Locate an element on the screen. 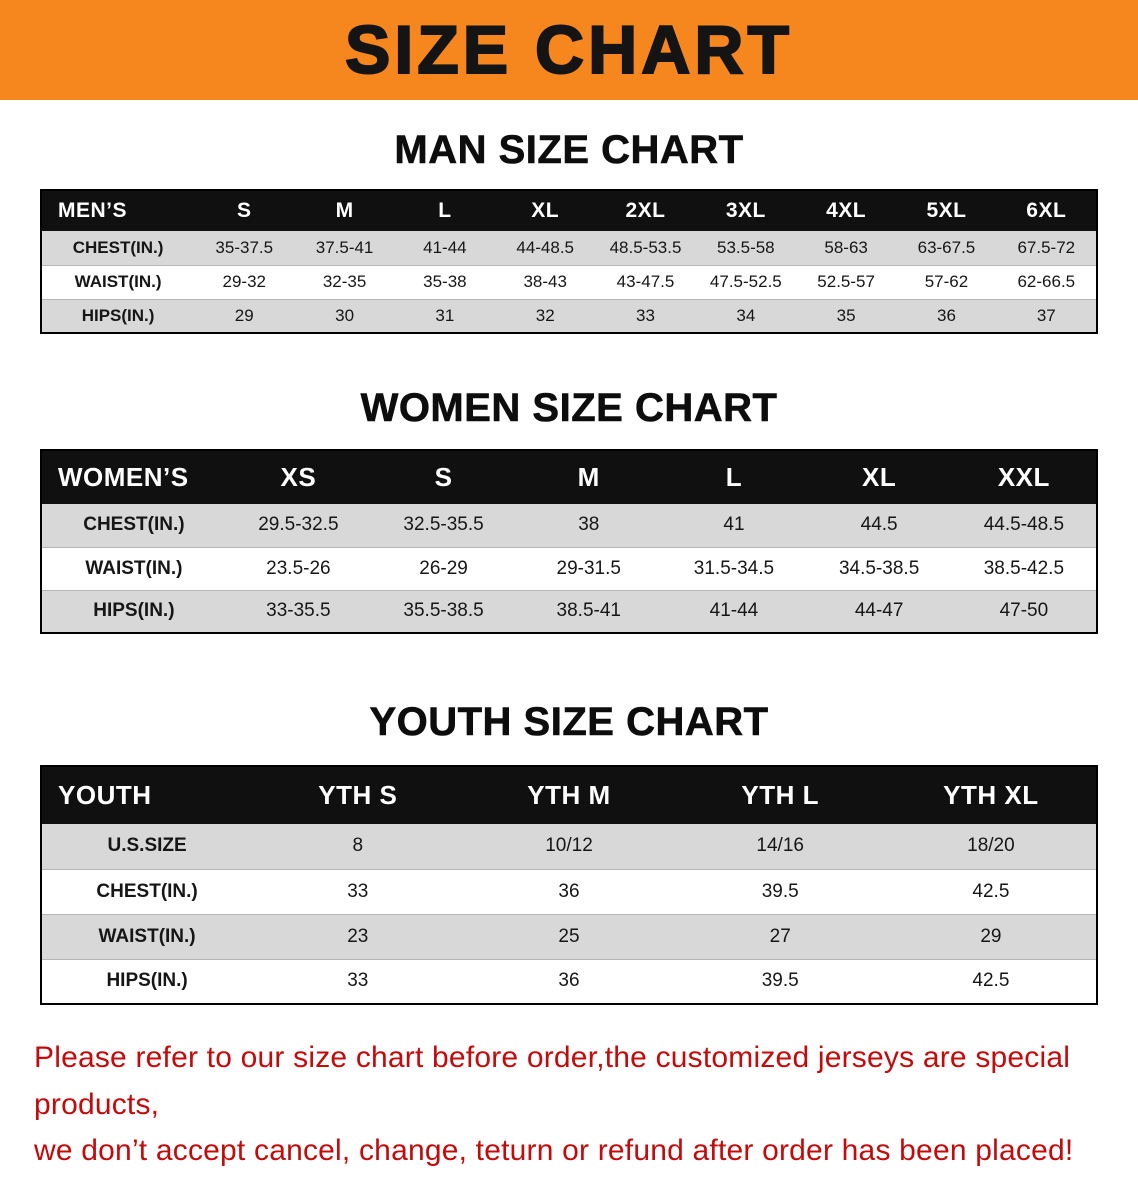 This screenshot has height=1189, width=1138. table-row: HIPS(IN.) 29 30 31 32 33 34 35 36 37 is located at coordinates (569, 316).